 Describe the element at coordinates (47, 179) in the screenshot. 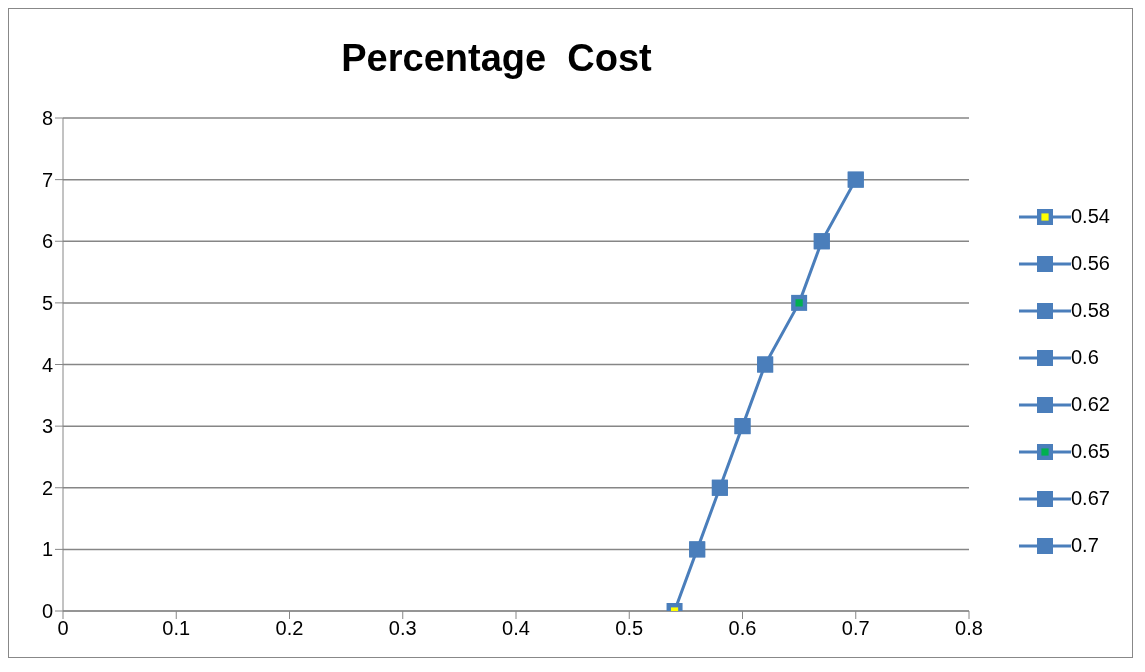

I see `y-tick-label: 7` at that location.